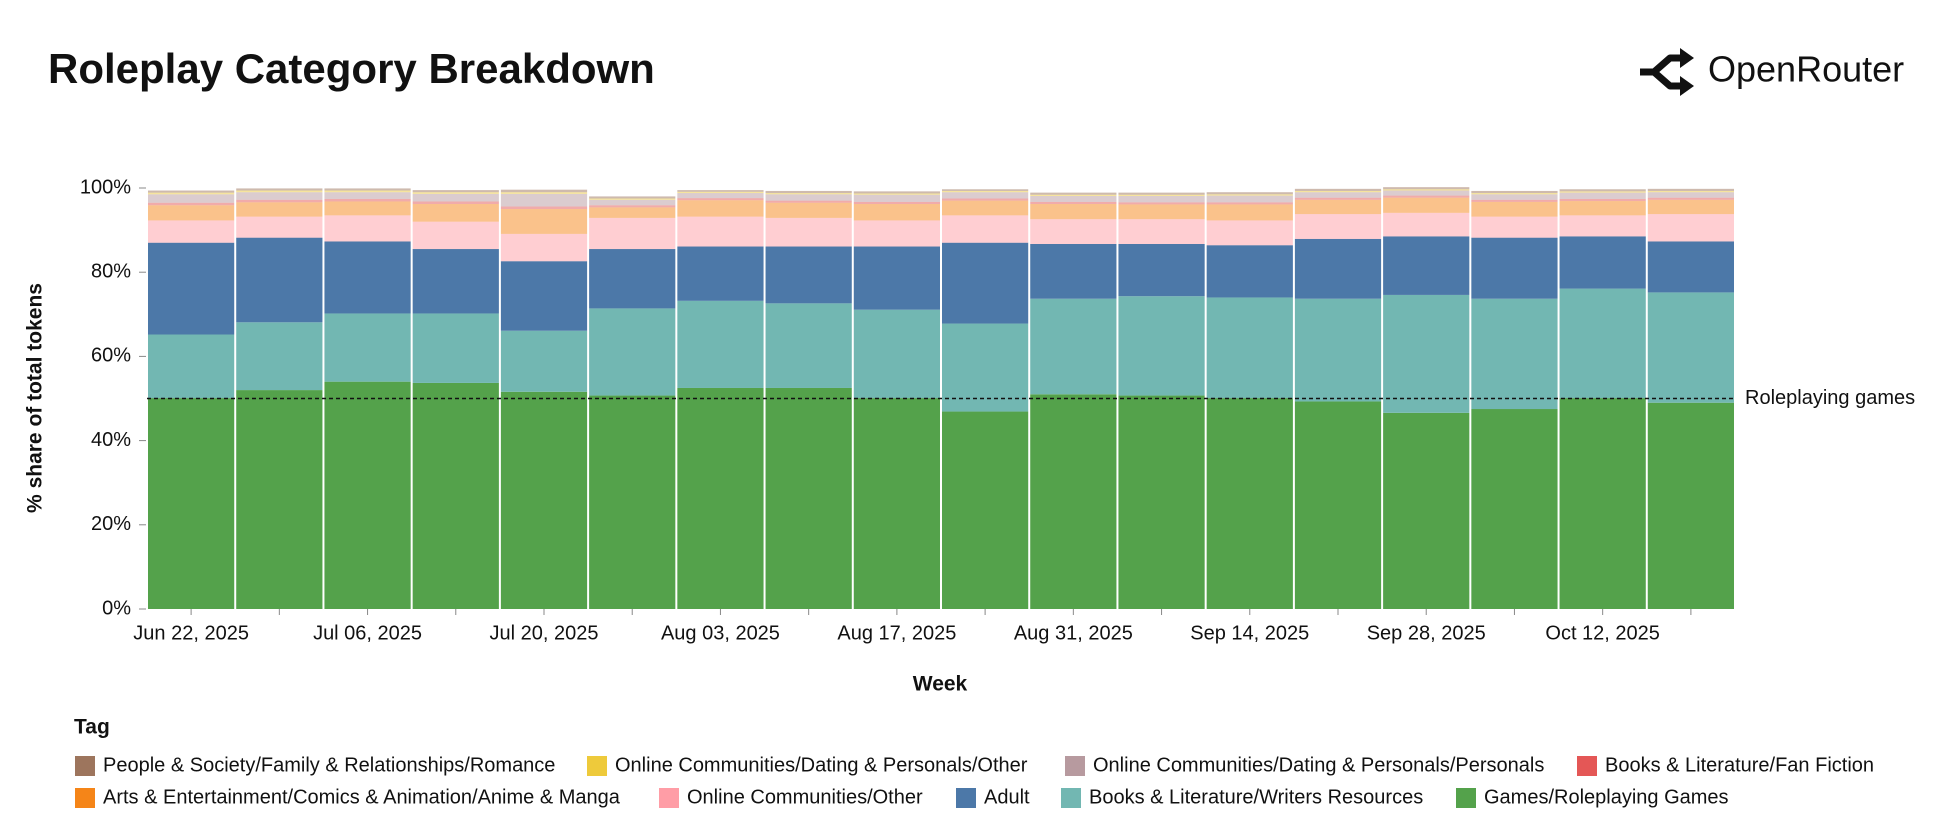  I want to click on legend-label: Books & Literature/Writers Resources, so click(1256, 797).